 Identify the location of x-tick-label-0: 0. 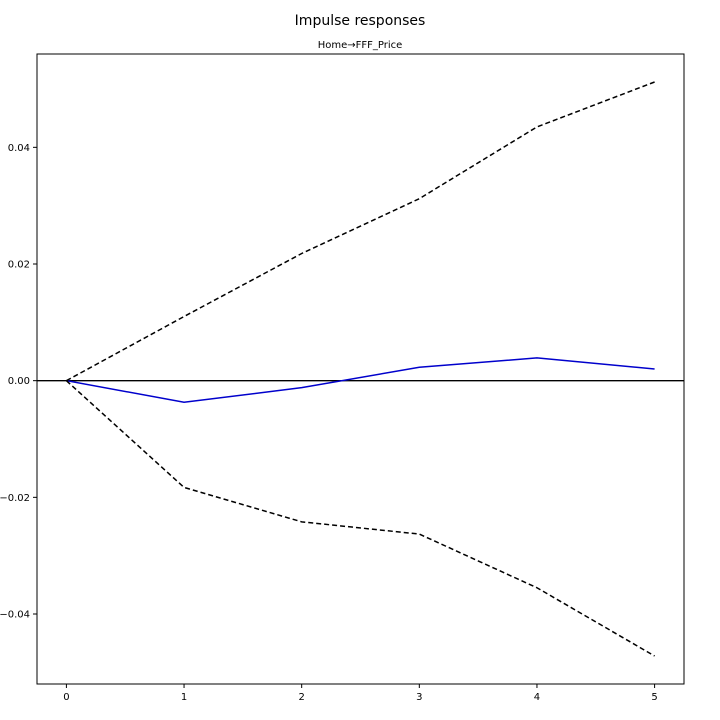
(66, 697).